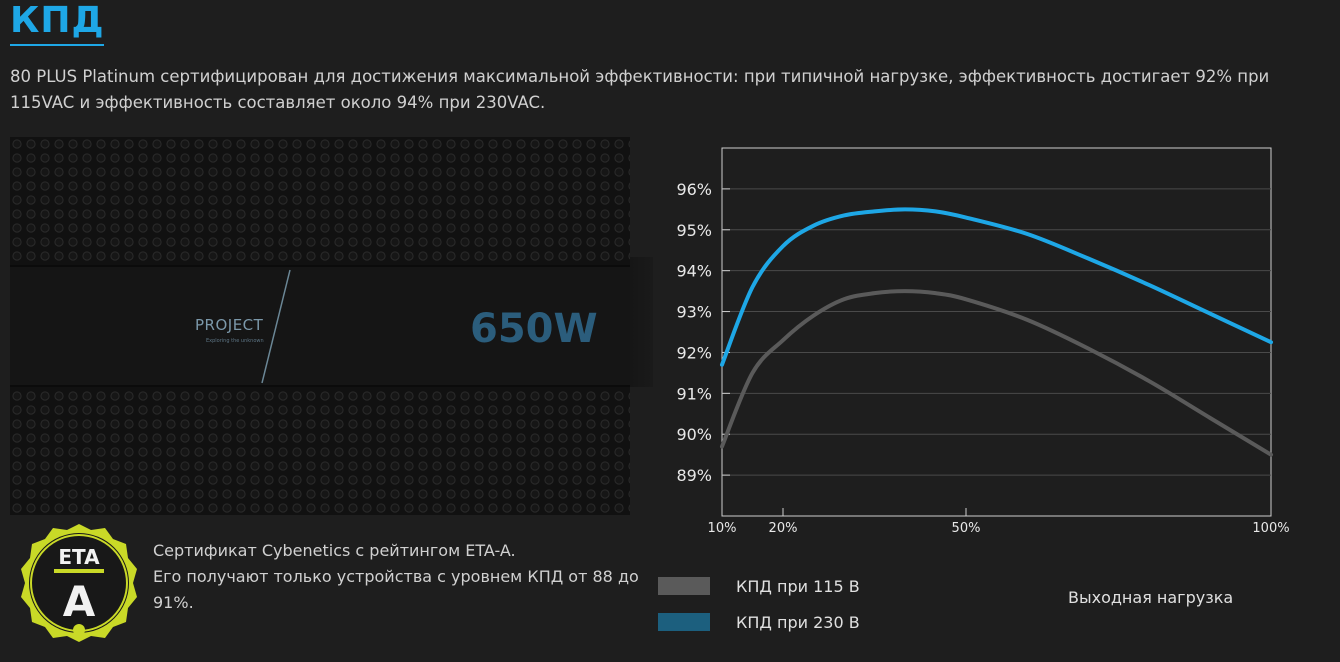 The width and height of the screenshot is (1340, 662). Describe the element at coordinates (694, 271) in the screenshot. I see `y-tick-label: 94%` at that location.